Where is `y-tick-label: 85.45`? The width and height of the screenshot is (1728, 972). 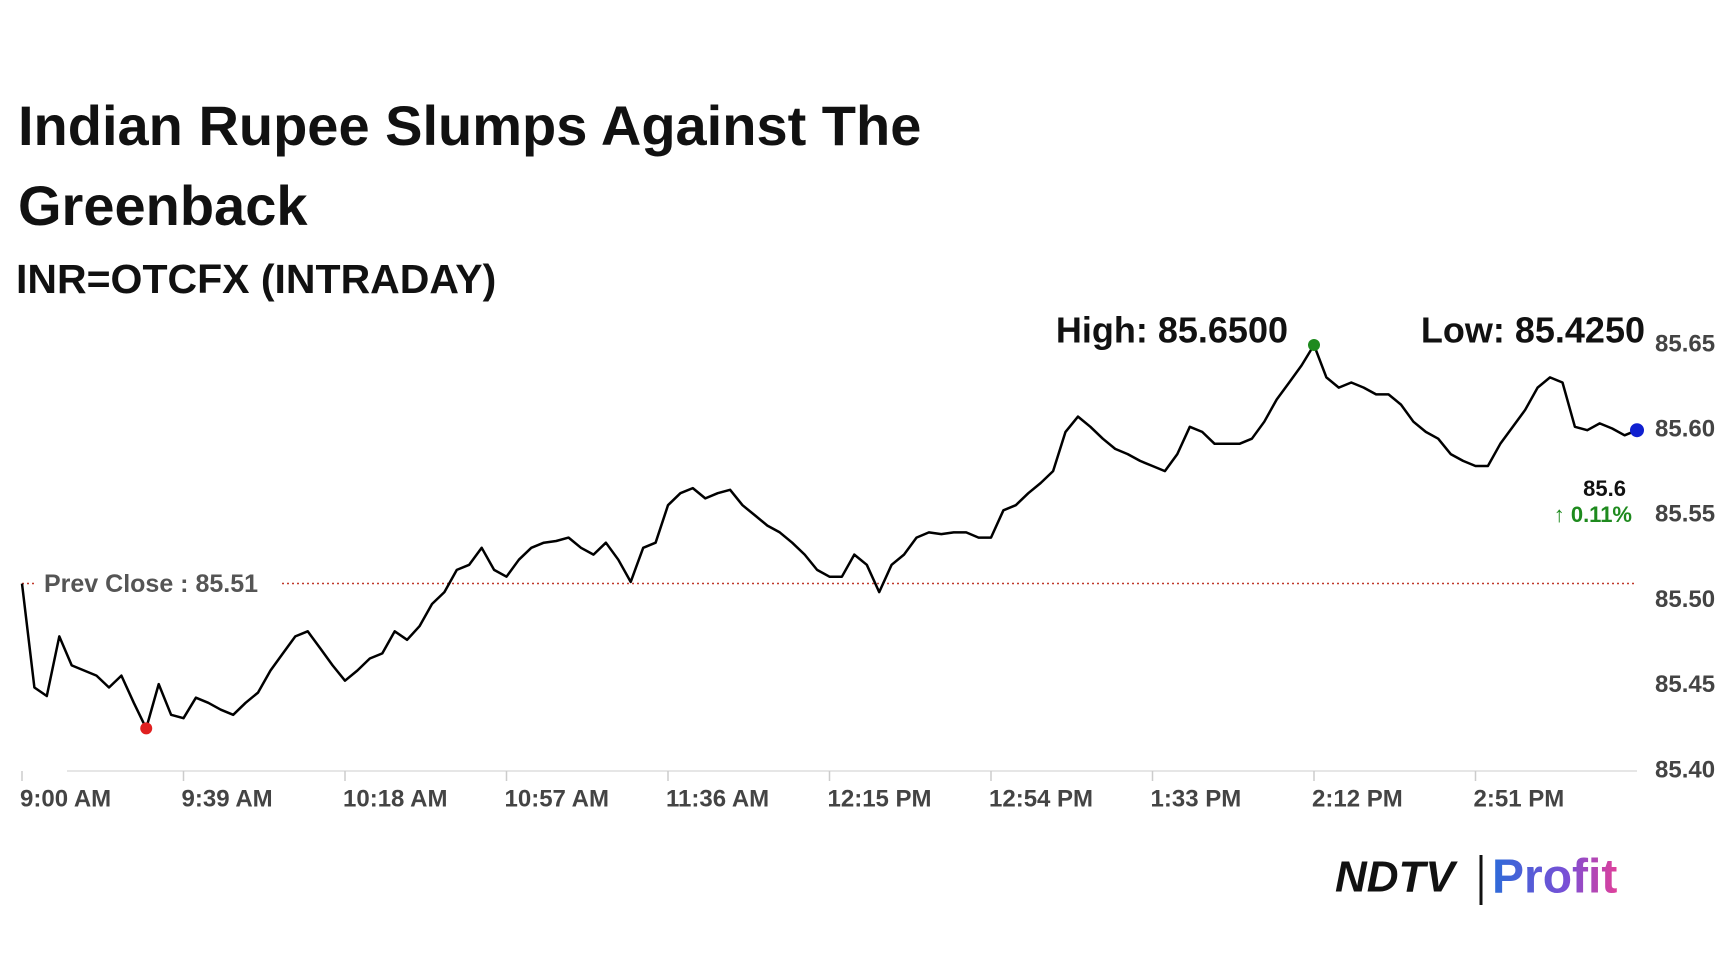 y-tick-label: 85.45 is located at coordinates (1685, 684).